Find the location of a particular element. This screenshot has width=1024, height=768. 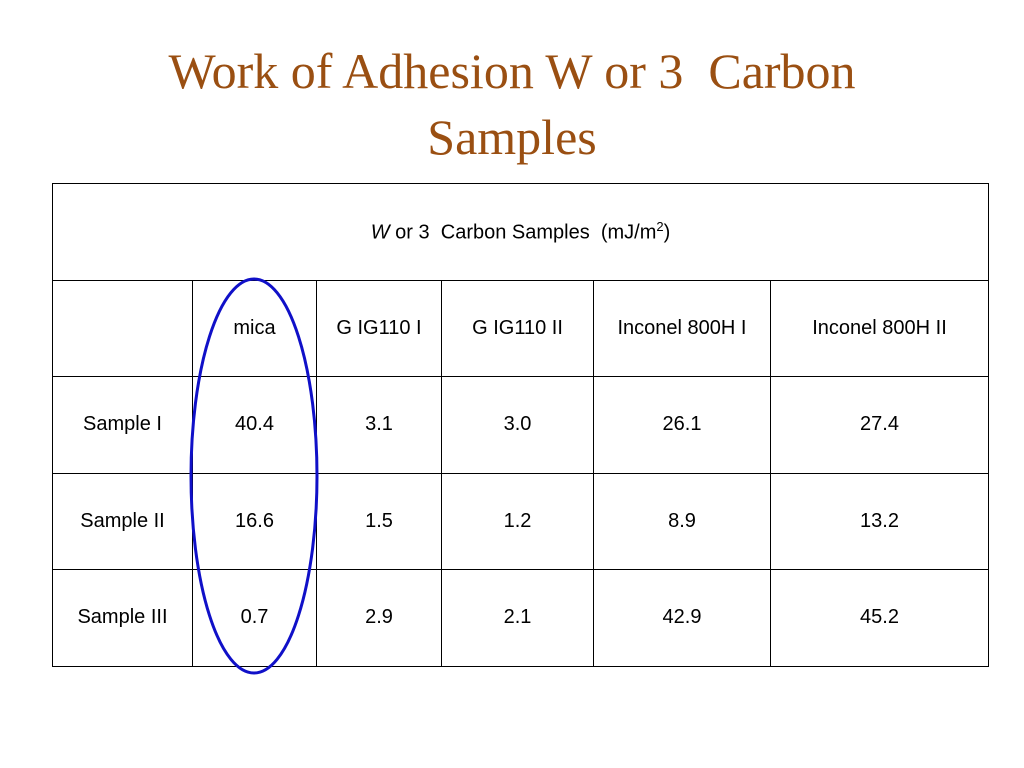

column-header: G IG110 I is located at coordinates (379, 328).